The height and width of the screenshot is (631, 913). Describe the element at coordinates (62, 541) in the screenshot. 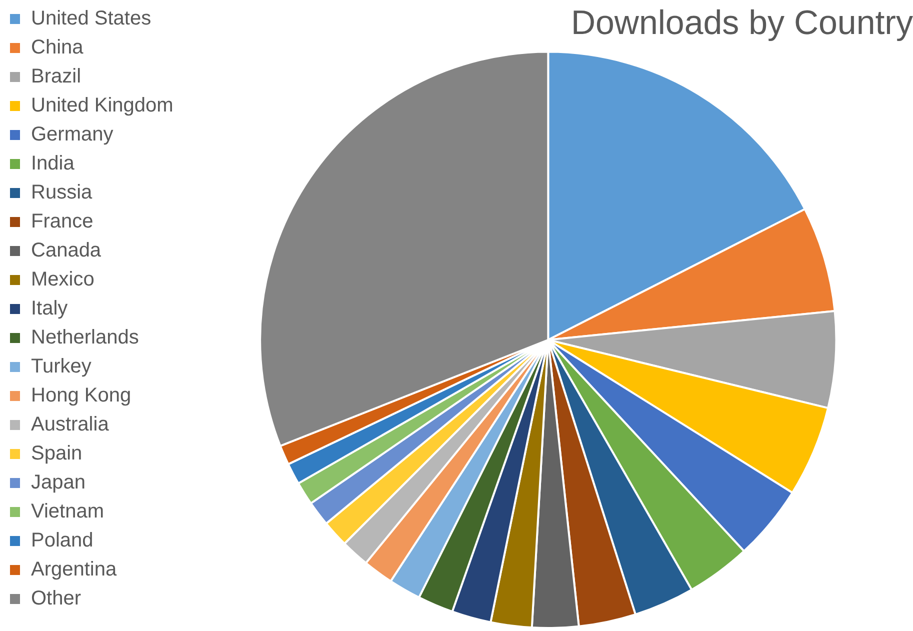

I see `legend-label: Poland` at that location.